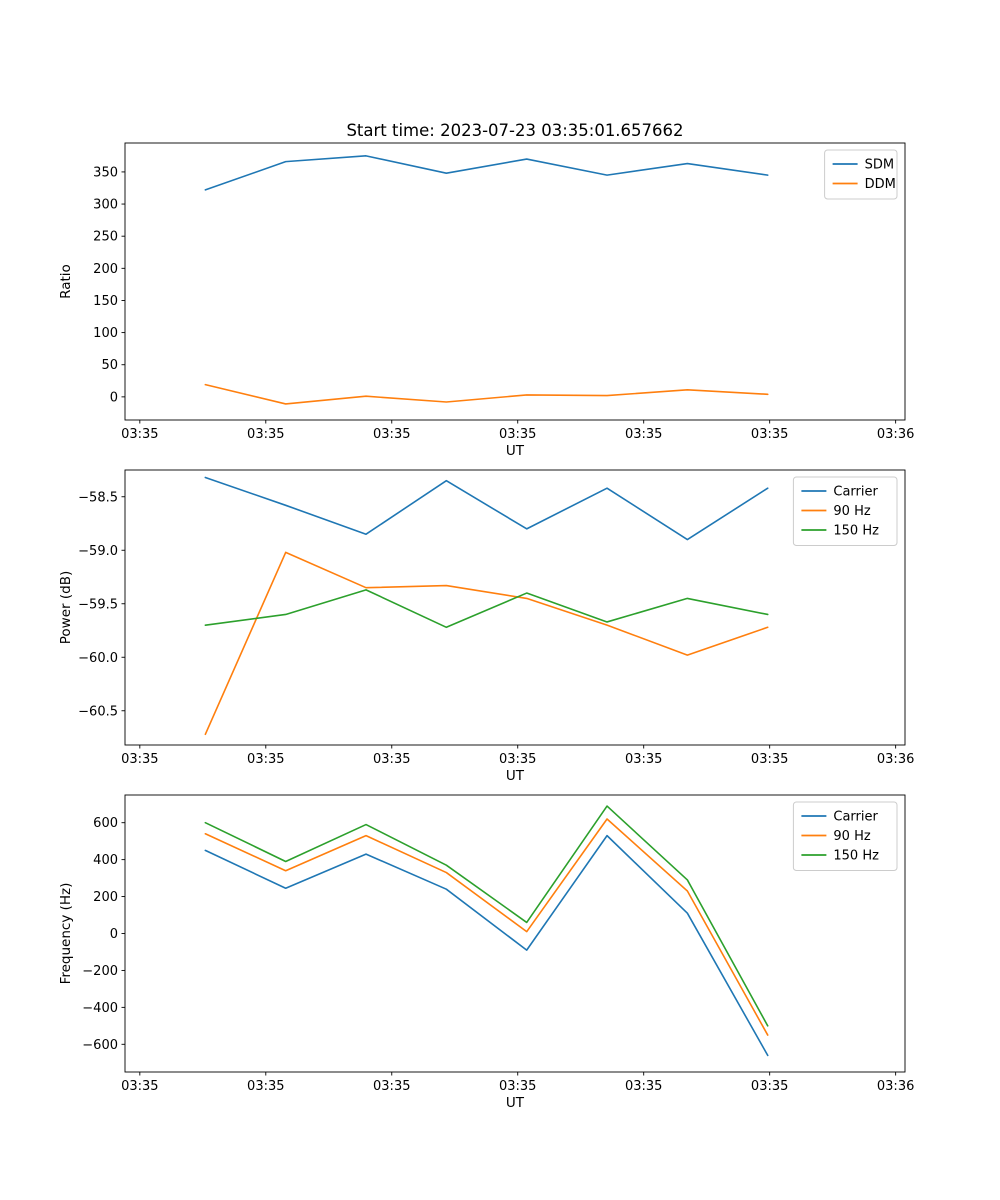 This screenshot has height=1200, width=1000. Describe the element at coordinates (98, 658) in the screenshot. I see `y-tick-label: −60.0` at that location.